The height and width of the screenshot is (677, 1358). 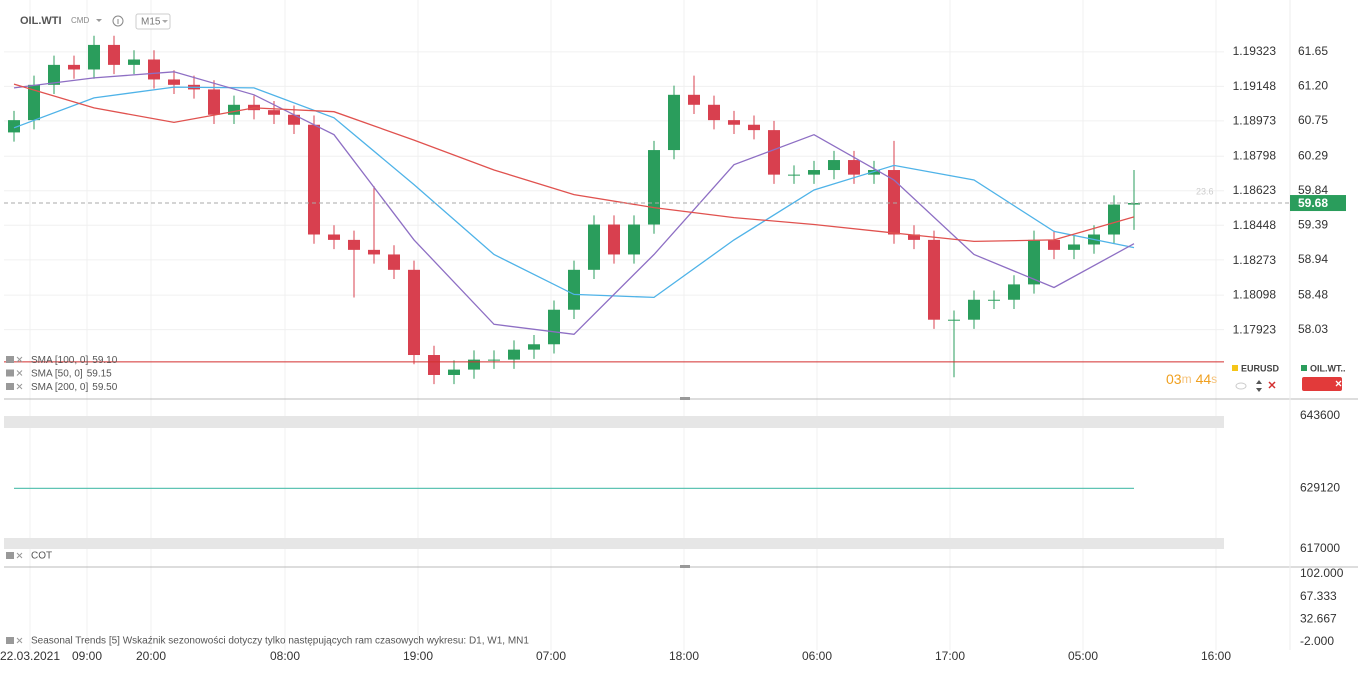 What do you see at coordinates (1318, 596) in the screenshot?
I see `y-tick-label: 67.333` at bounding box center [1318, 596].